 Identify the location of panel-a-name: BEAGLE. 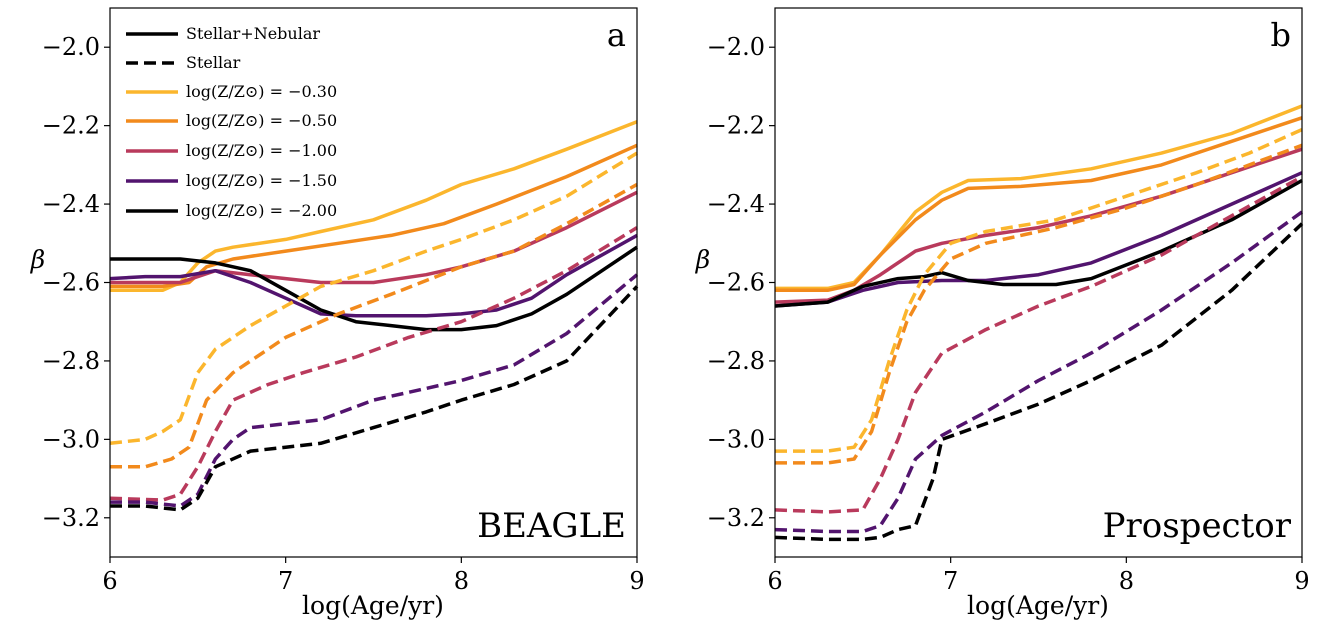
(551, 526).